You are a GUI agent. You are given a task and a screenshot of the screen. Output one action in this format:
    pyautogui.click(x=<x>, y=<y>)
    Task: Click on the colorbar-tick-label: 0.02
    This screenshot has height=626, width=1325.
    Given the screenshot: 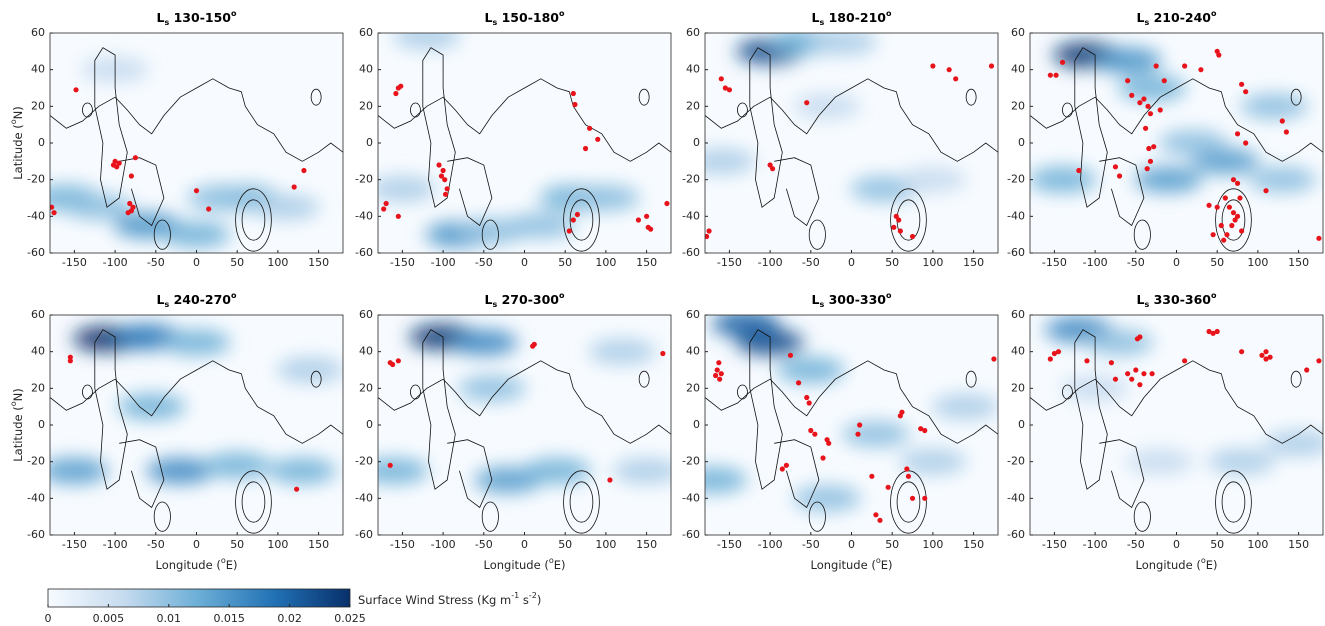 What is the action you would take?
    pyautogui.click(x=289, y=618)
    